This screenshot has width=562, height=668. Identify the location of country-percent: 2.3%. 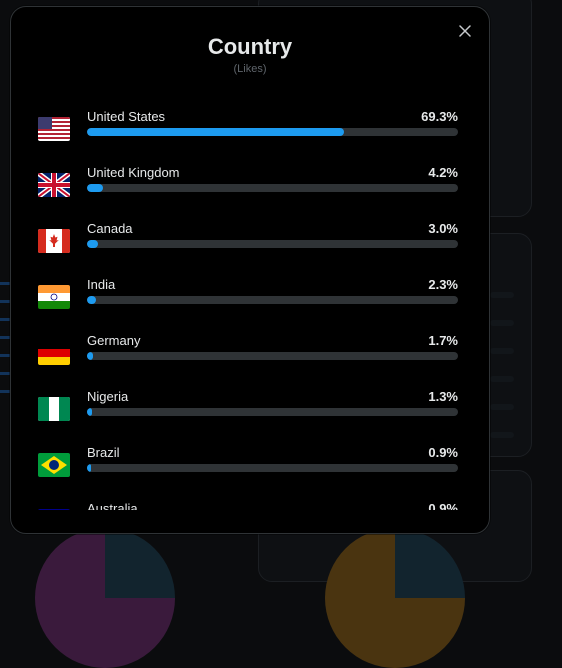
(443, 284).